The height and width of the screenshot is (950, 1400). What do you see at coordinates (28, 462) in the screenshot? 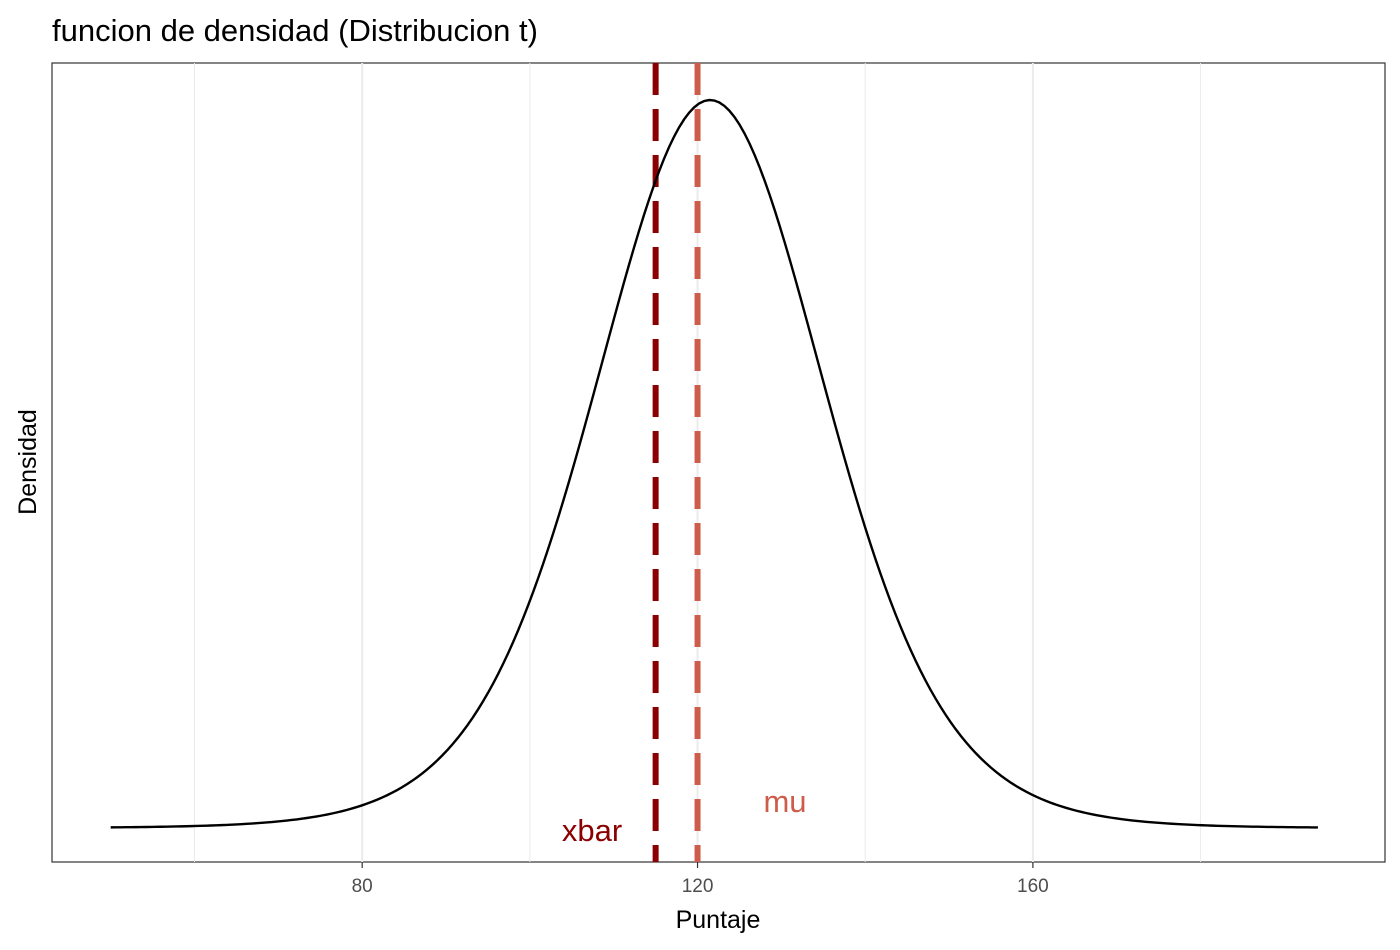
I see `y-axis-title: Densidad` at bounding box center [28, 462].